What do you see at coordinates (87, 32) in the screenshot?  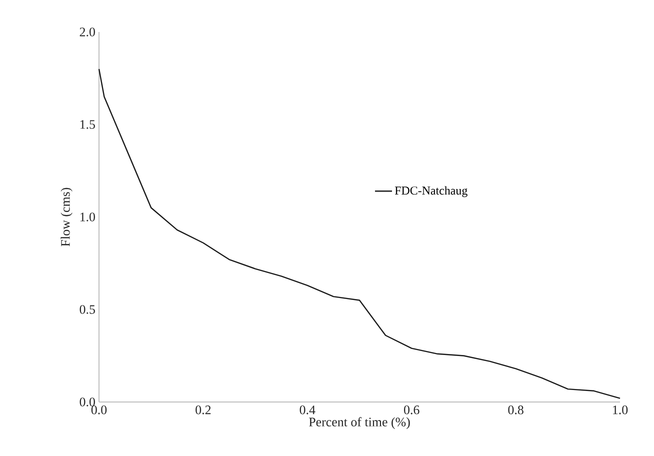 I see `y-tick-label: 2.0` at bounding box center [87, 32].